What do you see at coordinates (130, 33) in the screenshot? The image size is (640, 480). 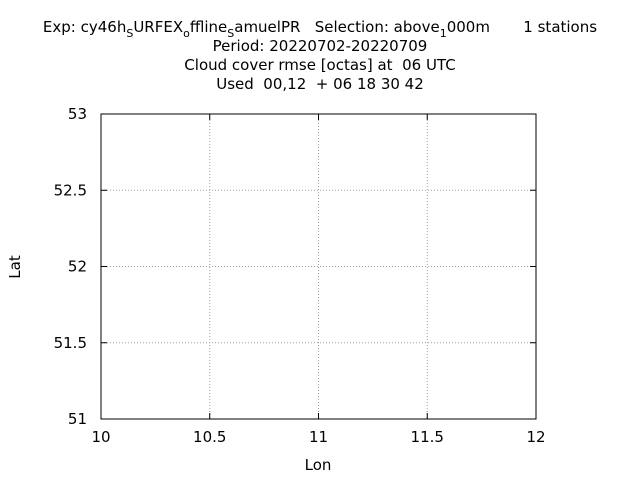 I see `title-sub-1: S` at bounding box center [130, 33].